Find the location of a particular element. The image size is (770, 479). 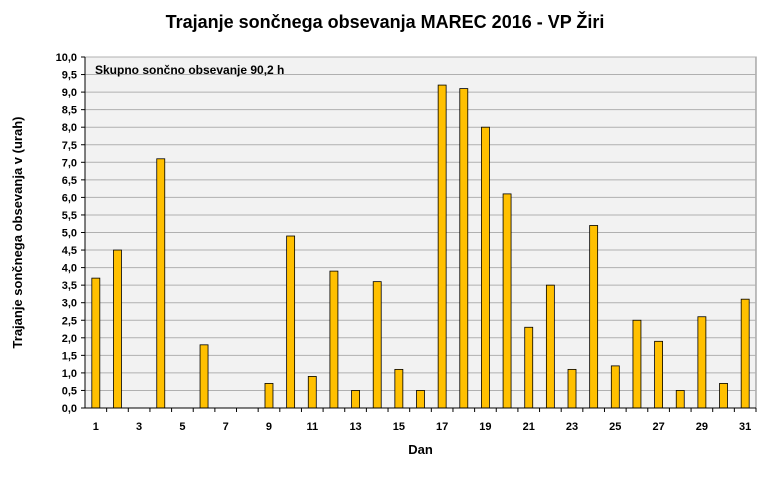

y-tick-label: 5,0 is located at coordinates (69, 234).